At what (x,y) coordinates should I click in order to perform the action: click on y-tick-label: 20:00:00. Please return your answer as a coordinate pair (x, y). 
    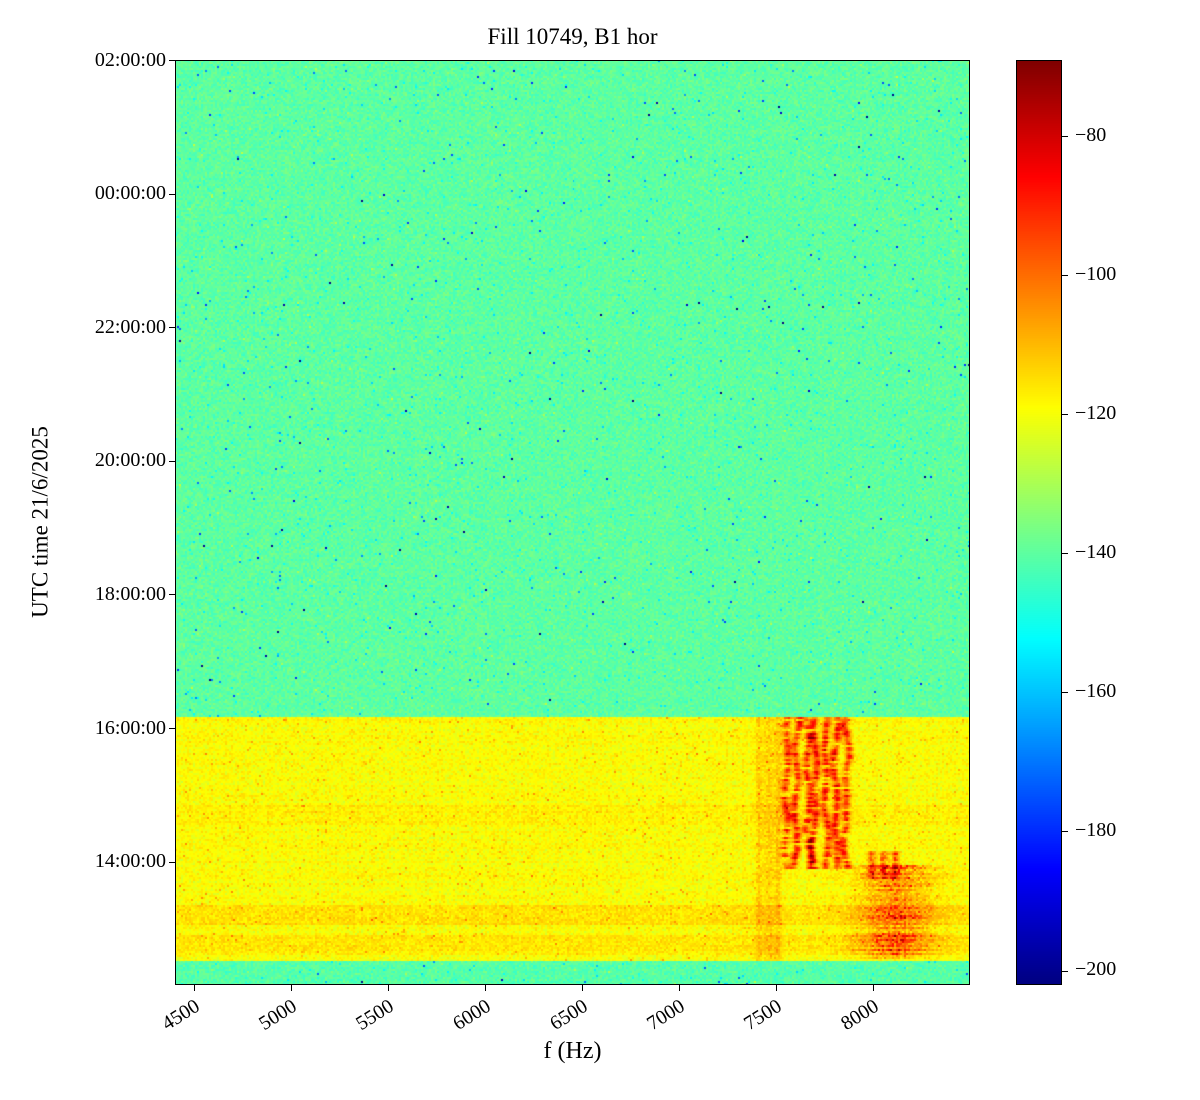
    Looking at the image, I should click on (130, 460).